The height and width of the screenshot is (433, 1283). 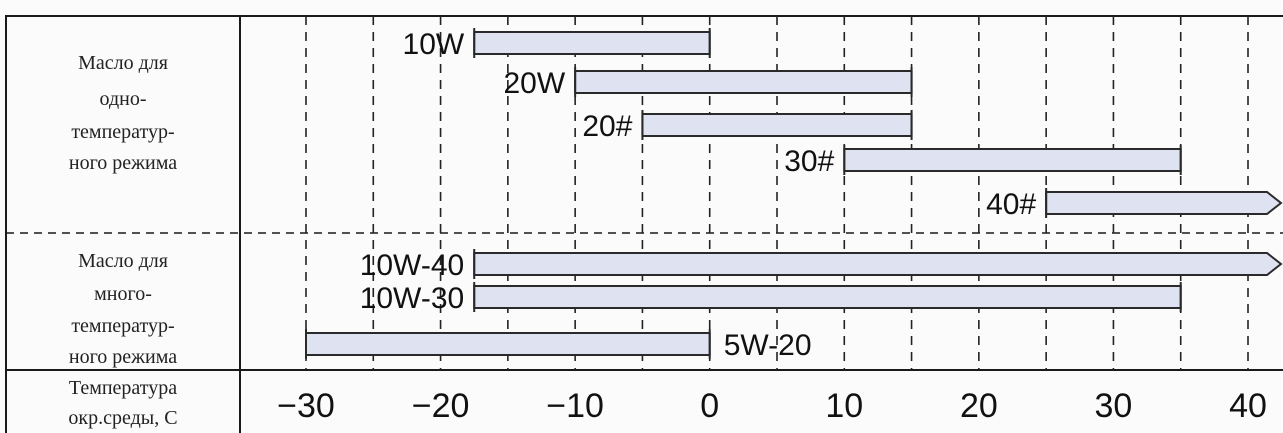 I want to click on xlabel-line-1: Температура, so click(x=123, y=388).